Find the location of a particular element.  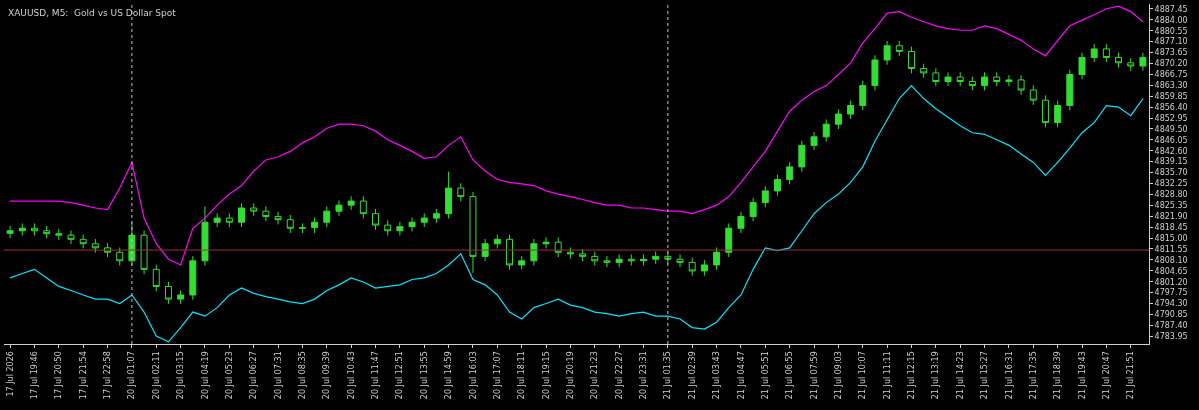

x-tick-label: 20 Jul 22:27 is located at coordinates (619, 375).